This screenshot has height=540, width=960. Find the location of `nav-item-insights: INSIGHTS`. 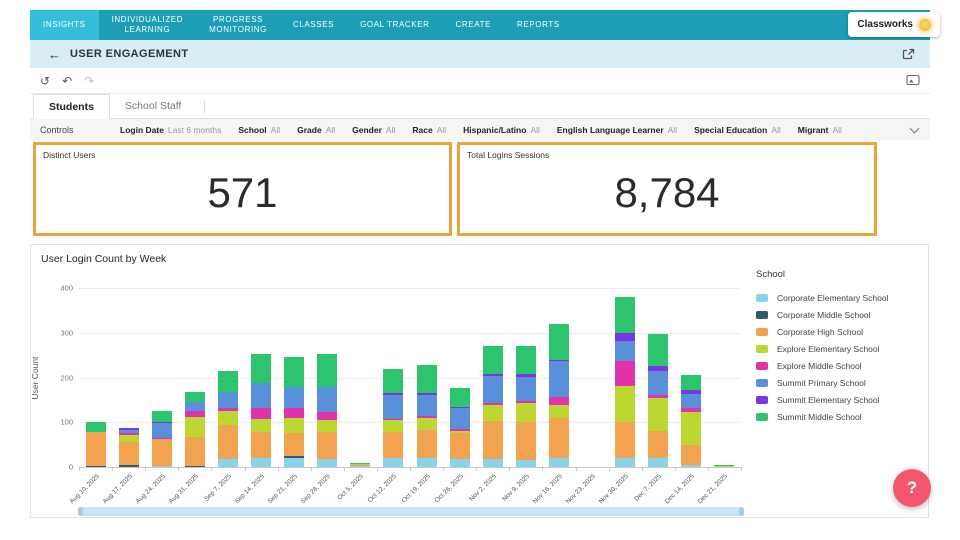

nav-item-insights: INSIGHTS is located at coordinates (64, 25).